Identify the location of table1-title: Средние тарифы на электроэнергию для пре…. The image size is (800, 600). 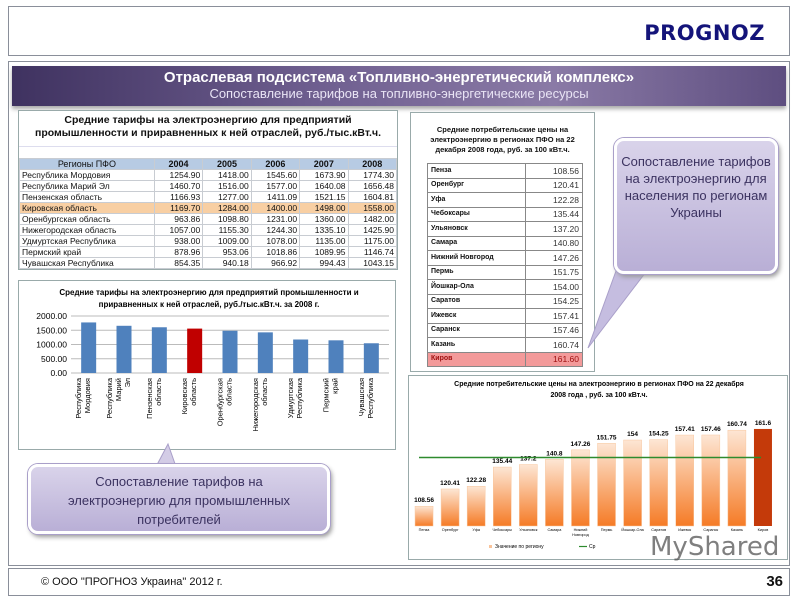
(207, 126).